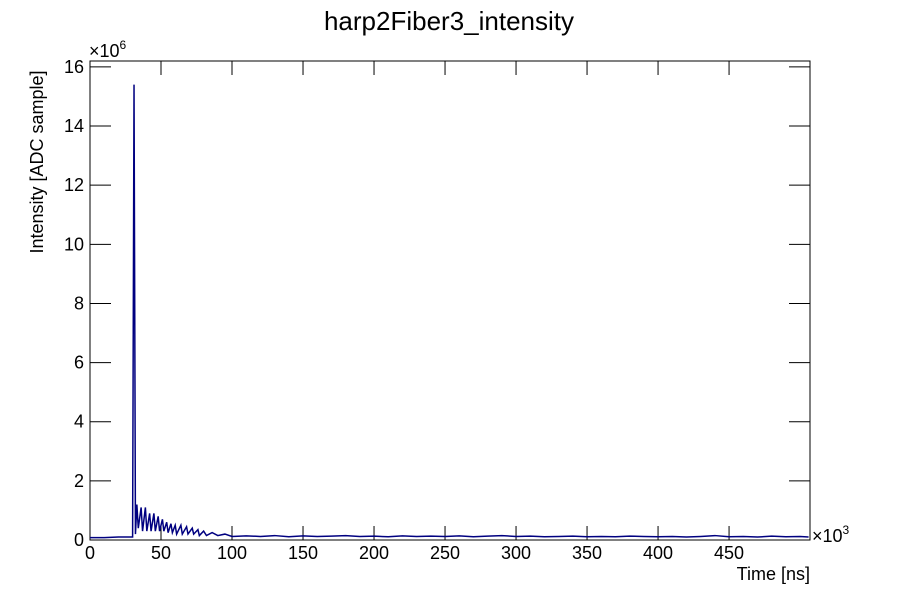 The height and width of the screenshot is (605, 900). I want to click on y-axis-label: Intensity [ADC sample], so click(37, 161).